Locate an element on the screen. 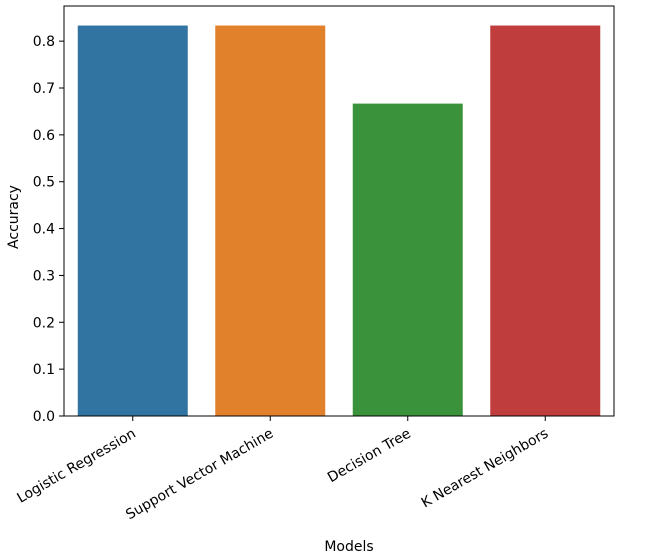 The height and width of the screenshot is (556, 646). y-tick-label: 0.1 is located at coordinates (44, 370).